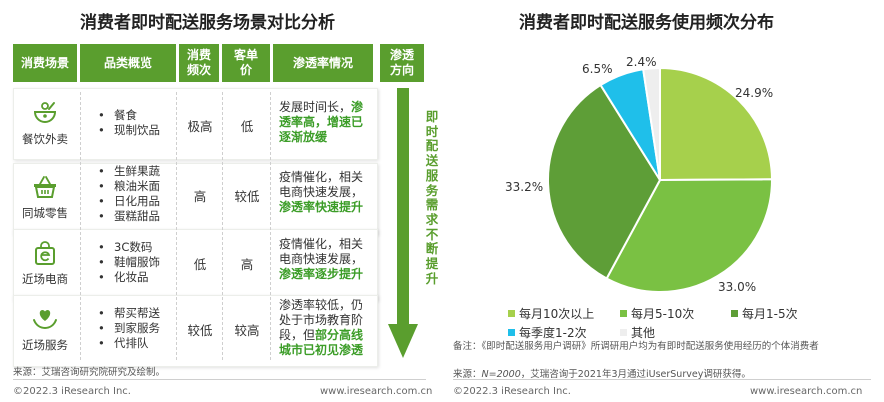 The height and width of the screenshot is (402, 884). I want to click on data-label: 6.5%, so click(597, 69).